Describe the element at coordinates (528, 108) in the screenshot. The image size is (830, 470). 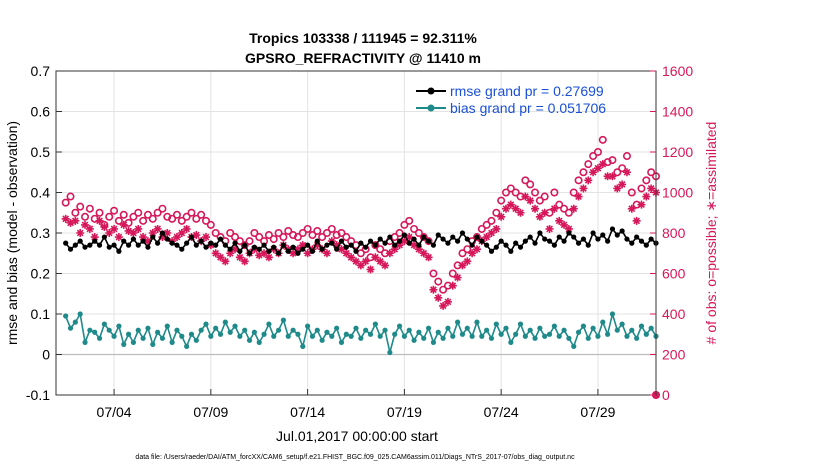
I see `legend-bias-label: bias grand pr = 0.051706` at that location.